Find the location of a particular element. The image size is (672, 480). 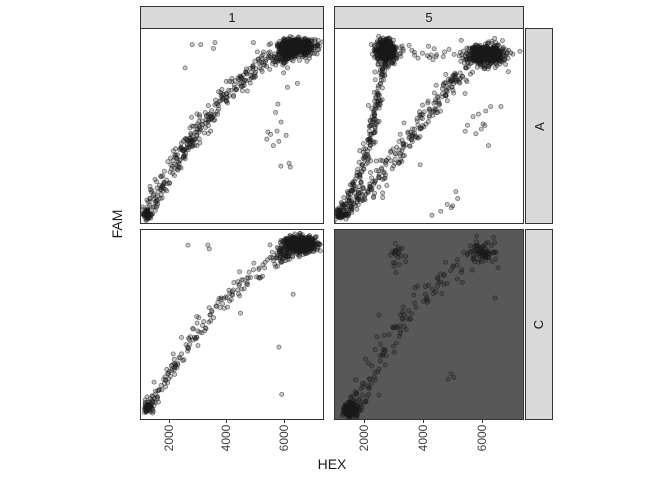

panel-background is located at coordinates (232, 324).